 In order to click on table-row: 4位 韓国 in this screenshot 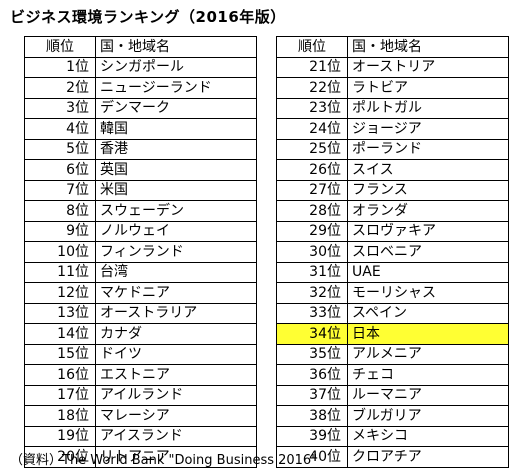, I will do `click(140, 129)`.